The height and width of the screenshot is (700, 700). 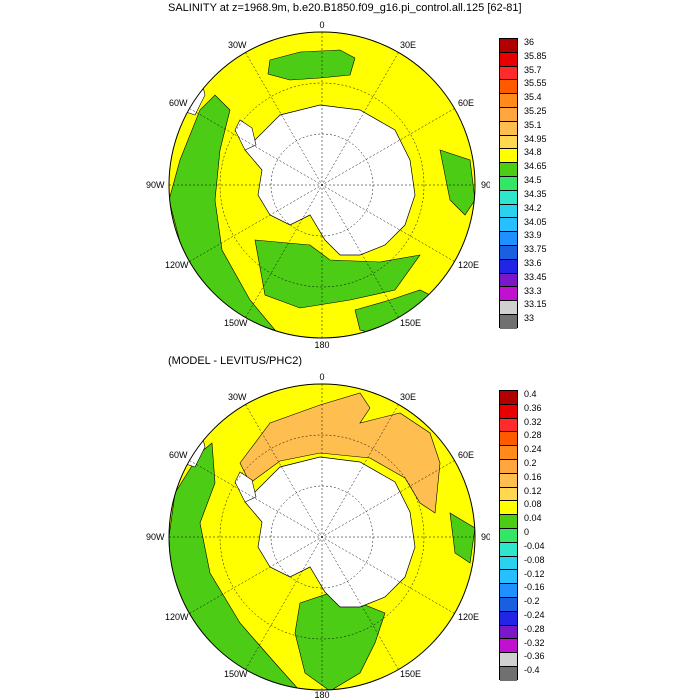 I want to click on colorbar-label: 0.24, so click(x=533, y=449).